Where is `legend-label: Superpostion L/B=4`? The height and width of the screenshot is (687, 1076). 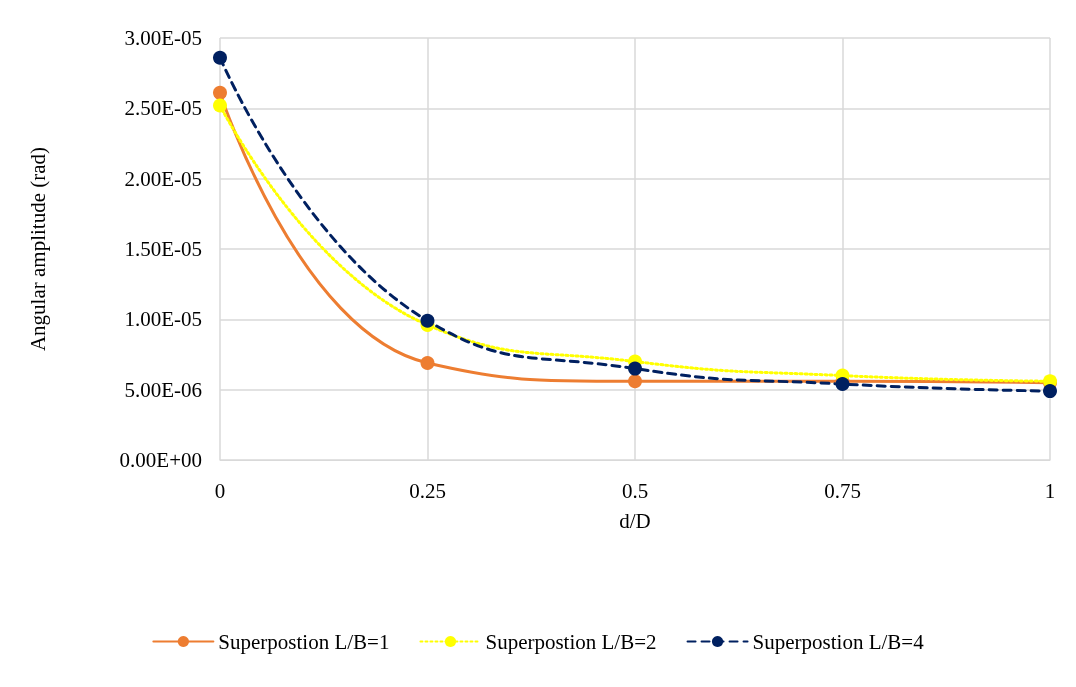 legend-label: Superpostion L/B=4 is located at coordinates (838, 641).